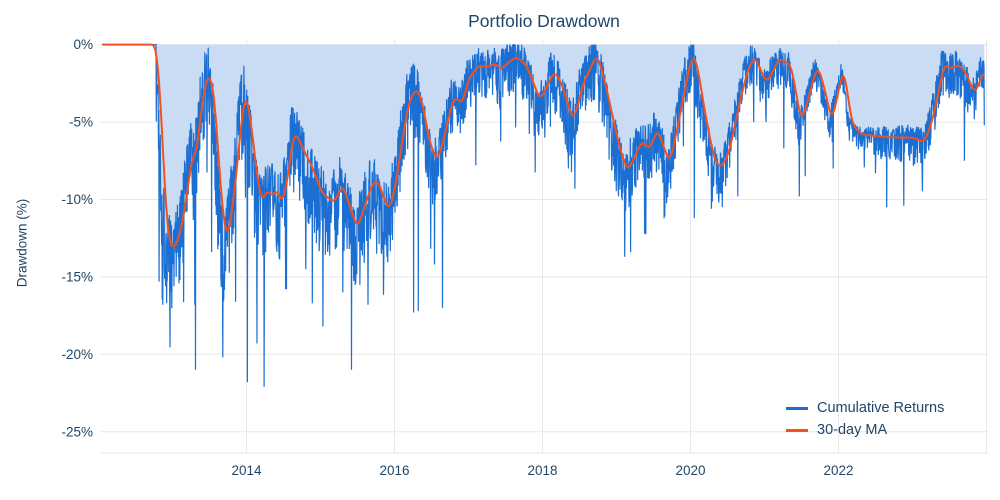 Image resolution: width=1000 pixels, height=500 pixels. I want to click on legend-label: 30-day MA, so click(852, 430).